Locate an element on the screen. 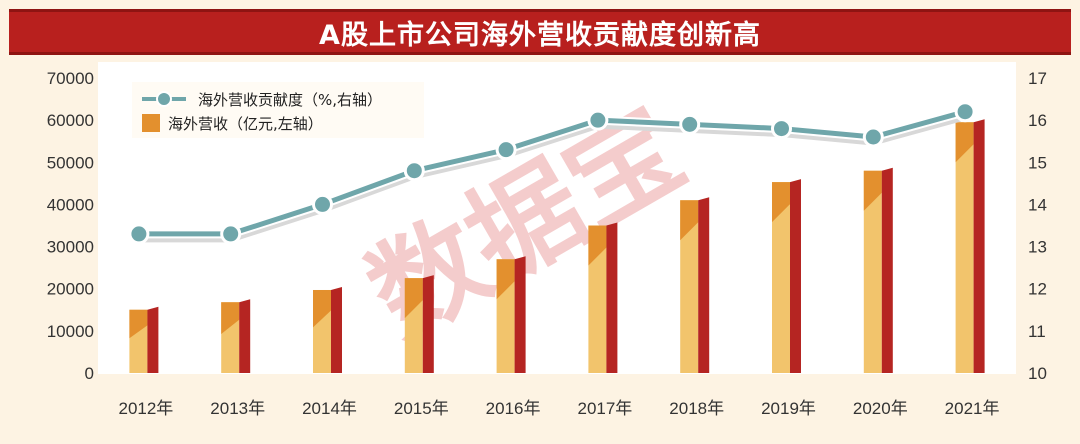  left-axis-tick: 60000 is located at coordinates (70, 120).